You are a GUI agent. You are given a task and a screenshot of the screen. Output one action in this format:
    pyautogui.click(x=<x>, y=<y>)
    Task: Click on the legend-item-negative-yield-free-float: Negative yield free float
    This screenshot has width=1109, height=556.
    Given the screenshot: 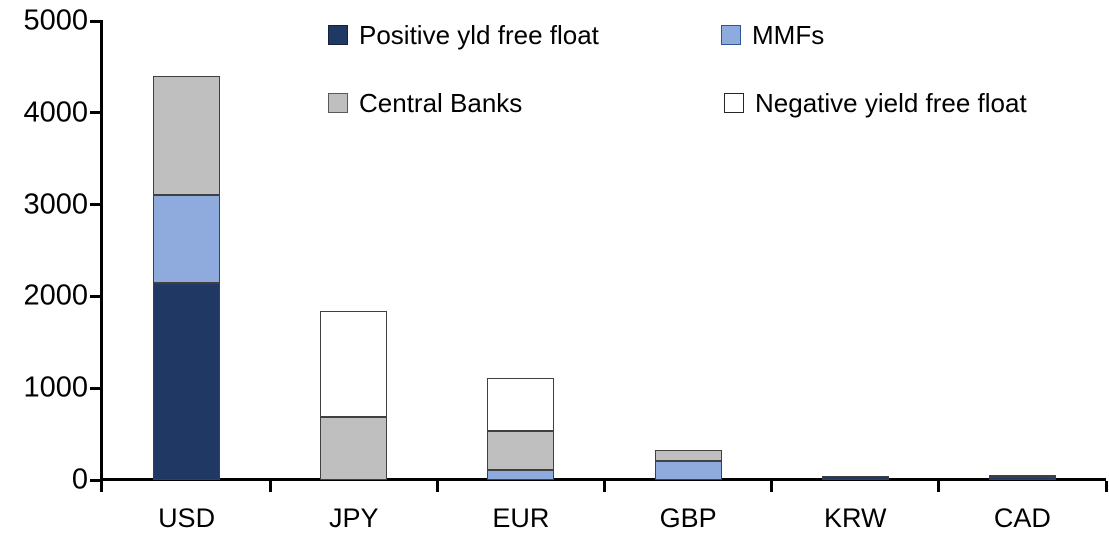 What is the action you would take?
    pyautogui.click(x=875, y=103)
    